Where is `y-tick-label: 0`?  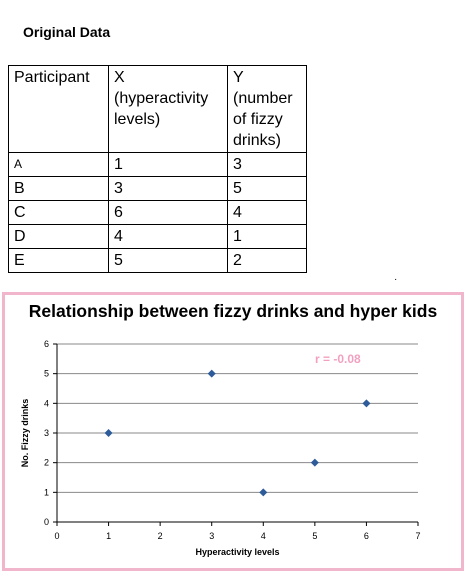
y-tick-label: 0 is located at coordinates (46, 522).